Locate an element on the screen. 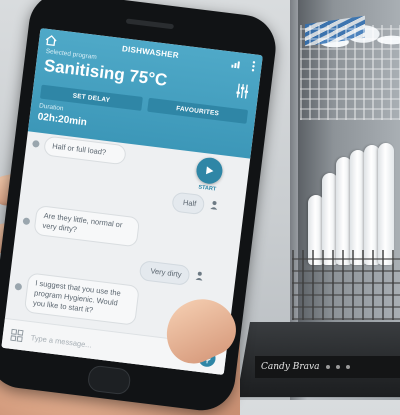  chat-message-user: Half is located at coordinates (188, 203).